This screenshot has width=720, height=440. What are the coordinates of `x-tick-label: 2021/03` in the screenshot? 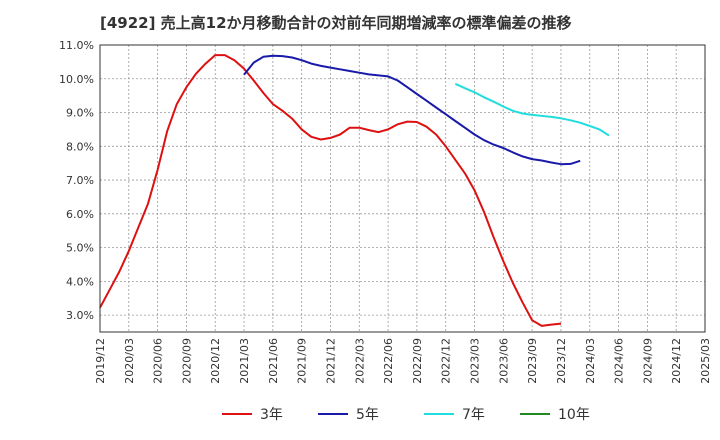 It's located at (244, 361).